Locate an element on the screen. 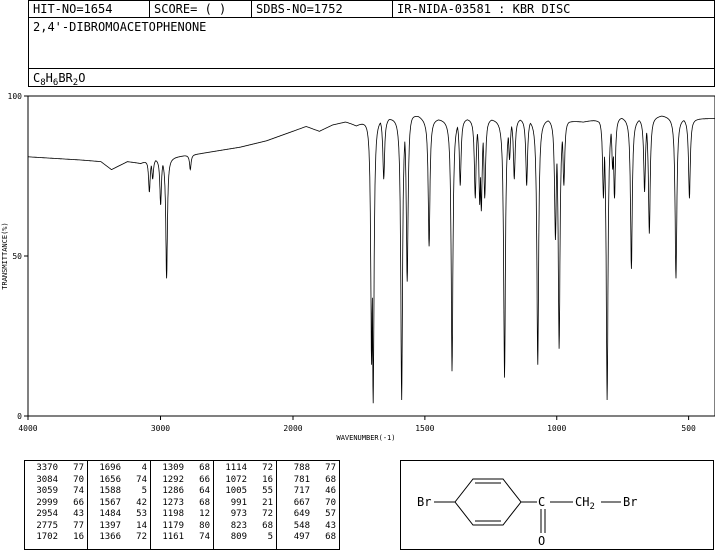 The height and width of the screenshot is (553, 715). peak-row: 649 57 is located at coordinates (308, 515).